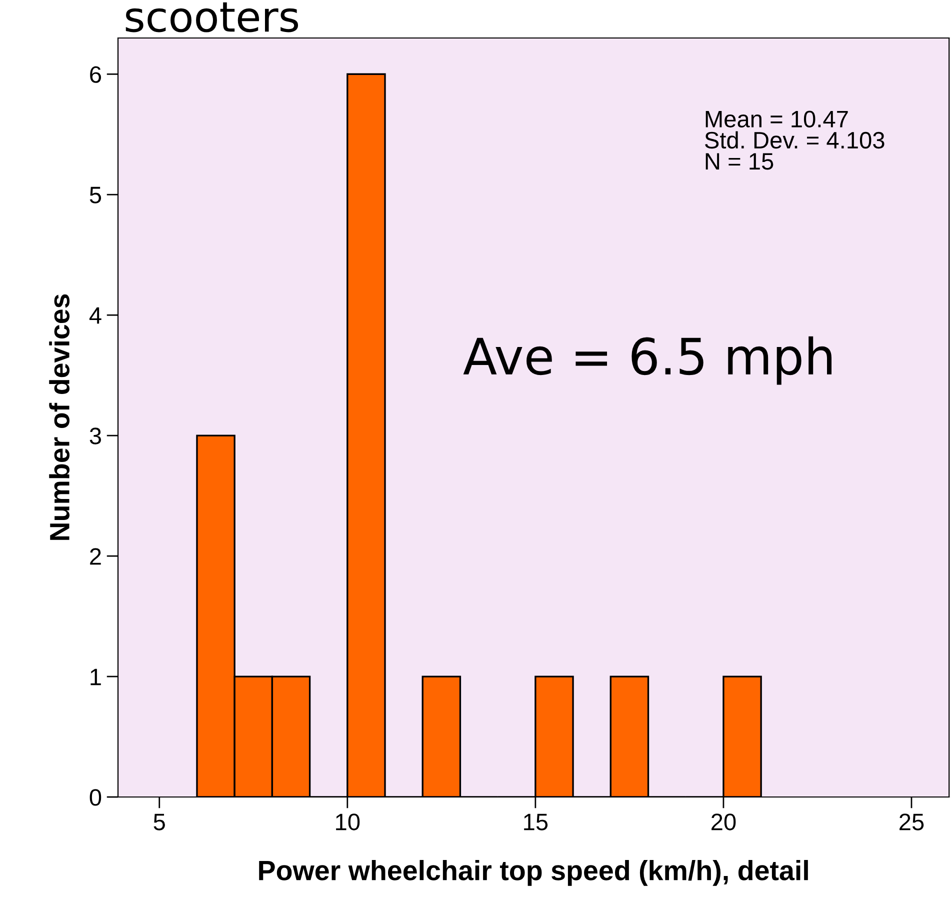 The image size is (951, 918). Describe the element at coordinates (95, 677) in the screenshot. I see `y-tick-label: 1` at that location.